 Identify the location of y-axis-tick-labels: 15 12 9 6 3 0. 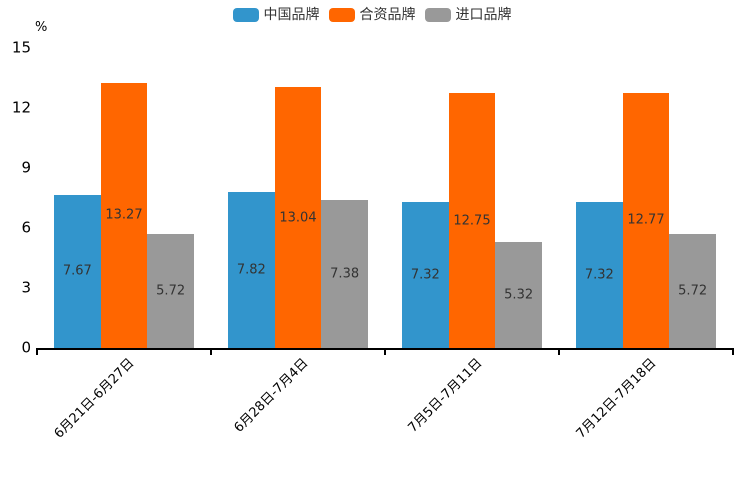
(15, 197).